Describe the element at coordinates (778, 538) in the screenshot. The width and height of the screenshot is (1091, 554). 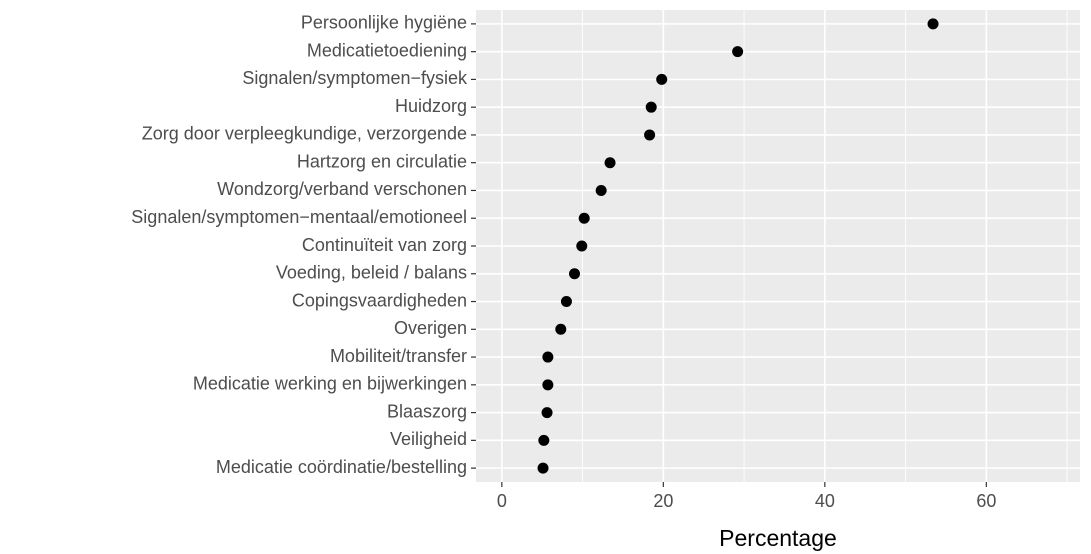
I see `x-axis-title: Percentage` at that location.